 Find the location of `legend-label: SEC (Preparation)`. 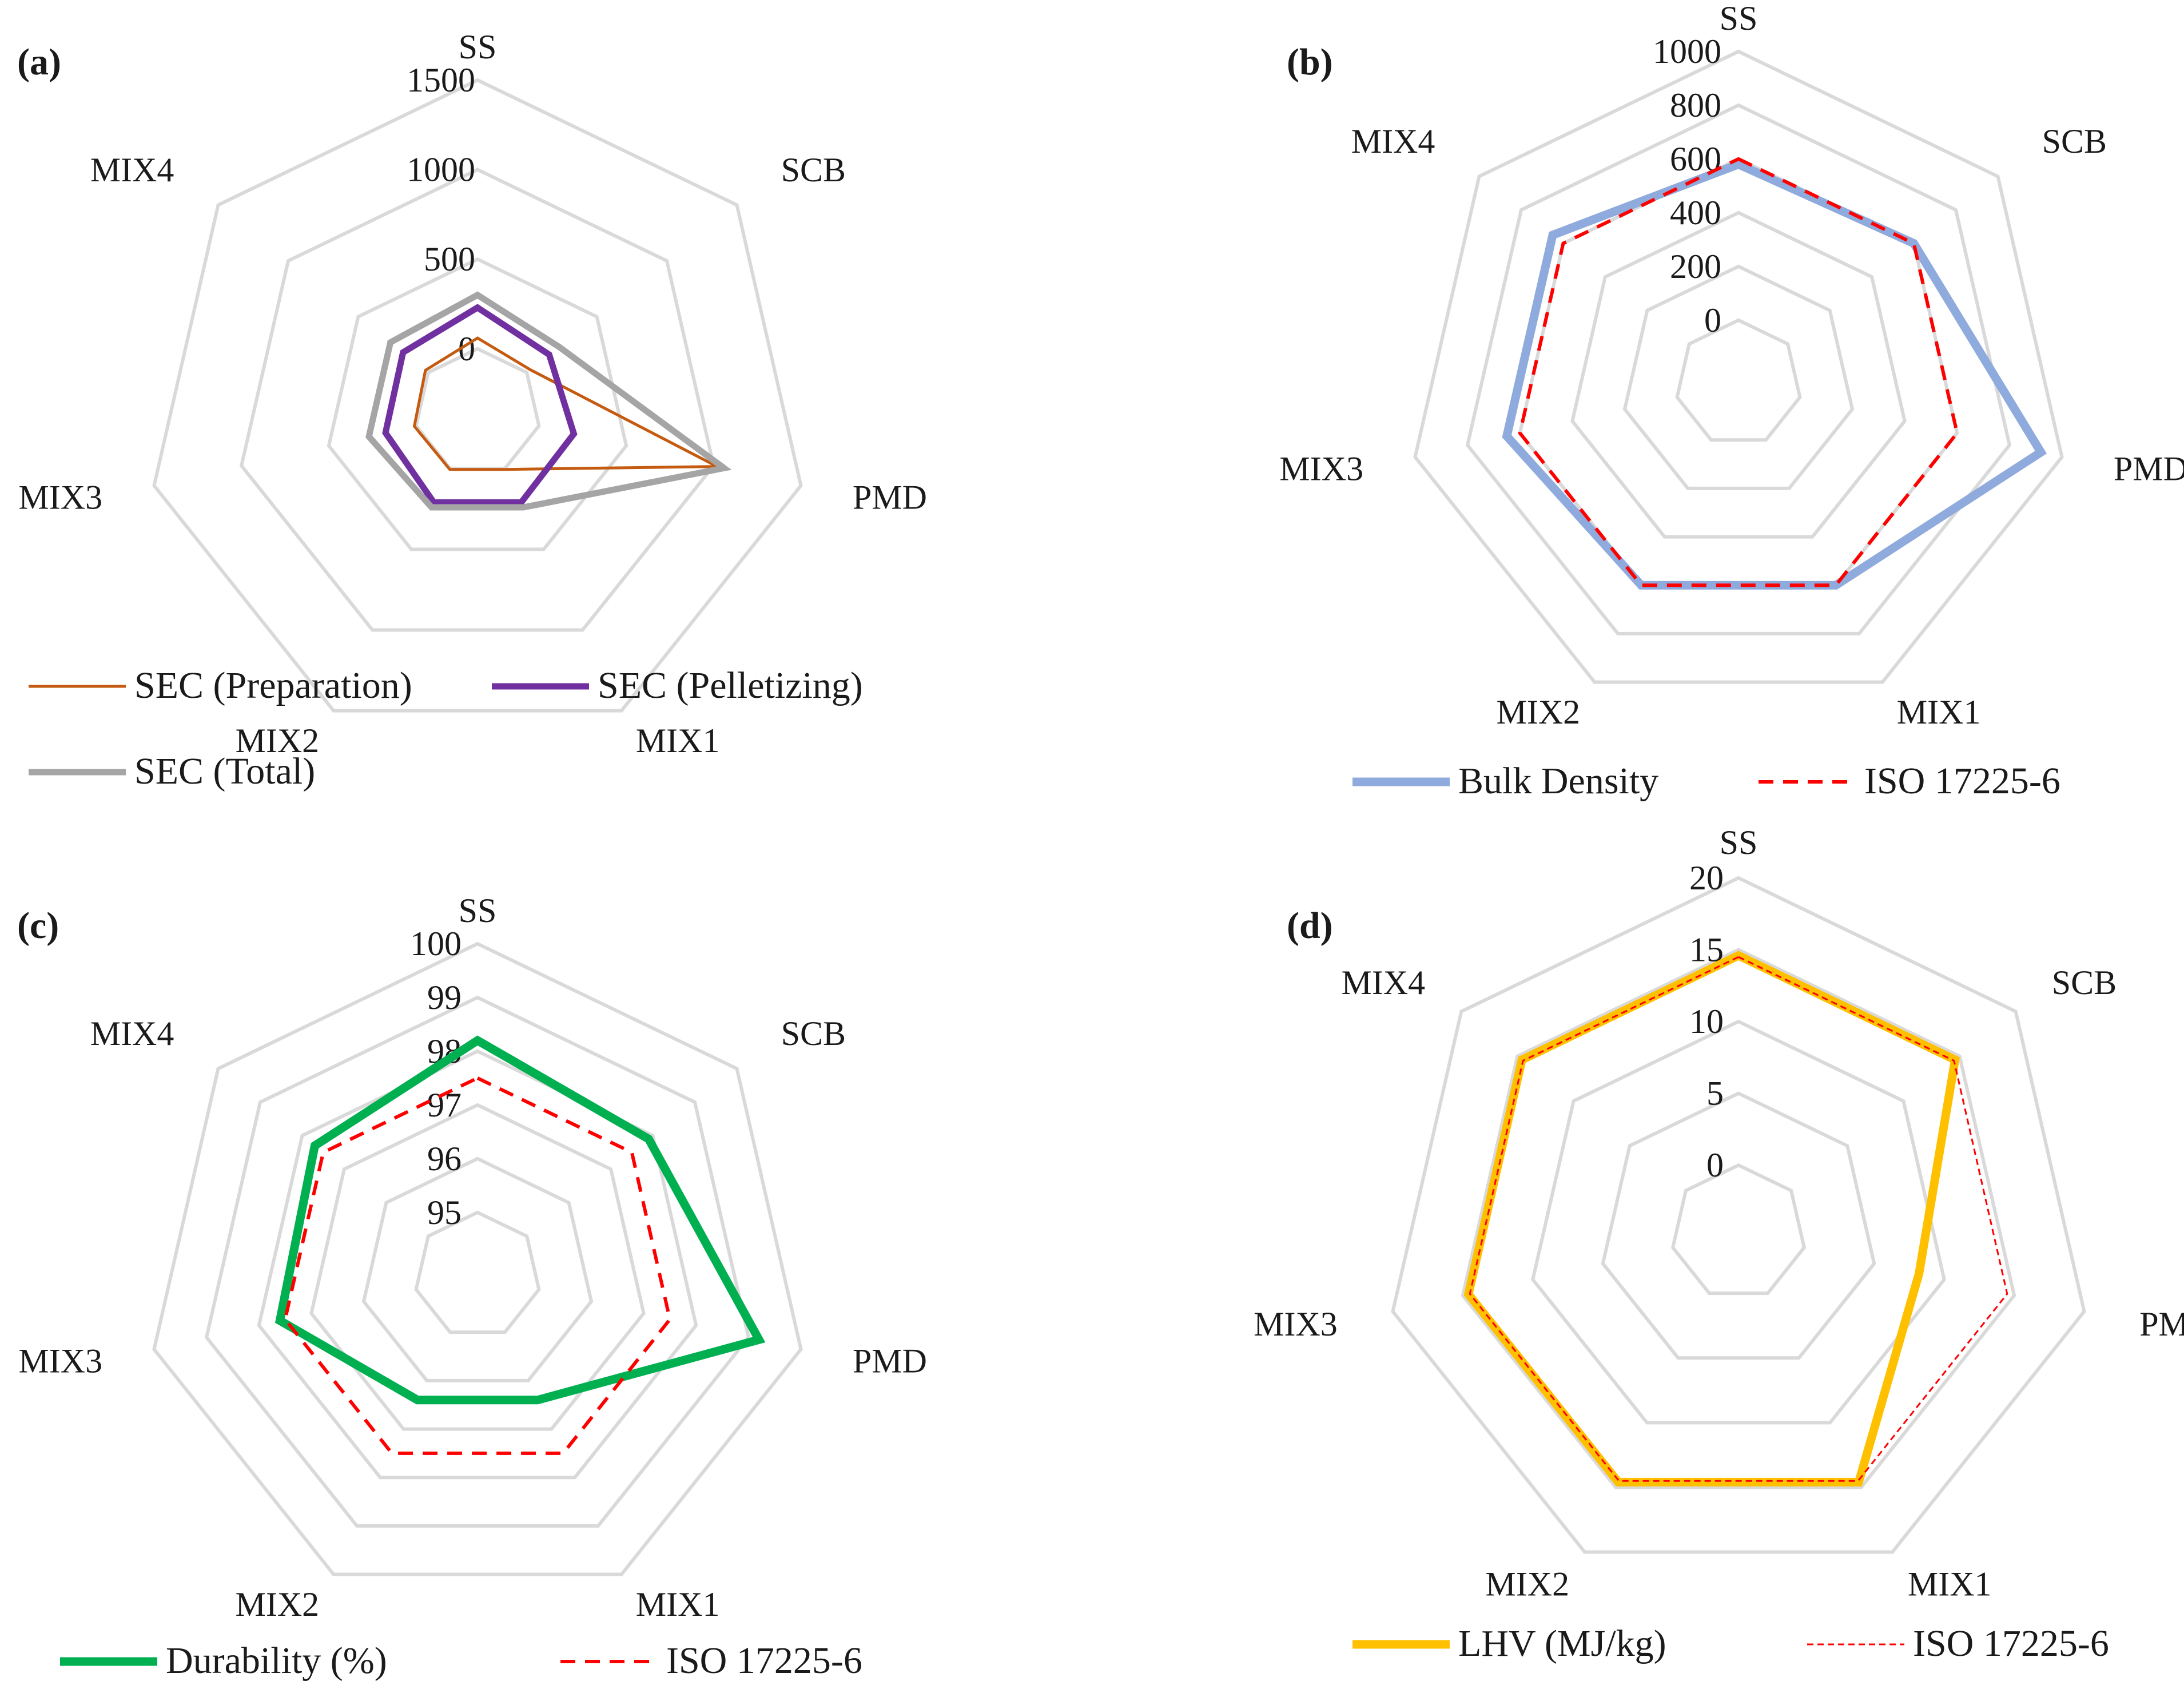

legend-label: SEC (Preparation) is located at coordinates (273, 685).